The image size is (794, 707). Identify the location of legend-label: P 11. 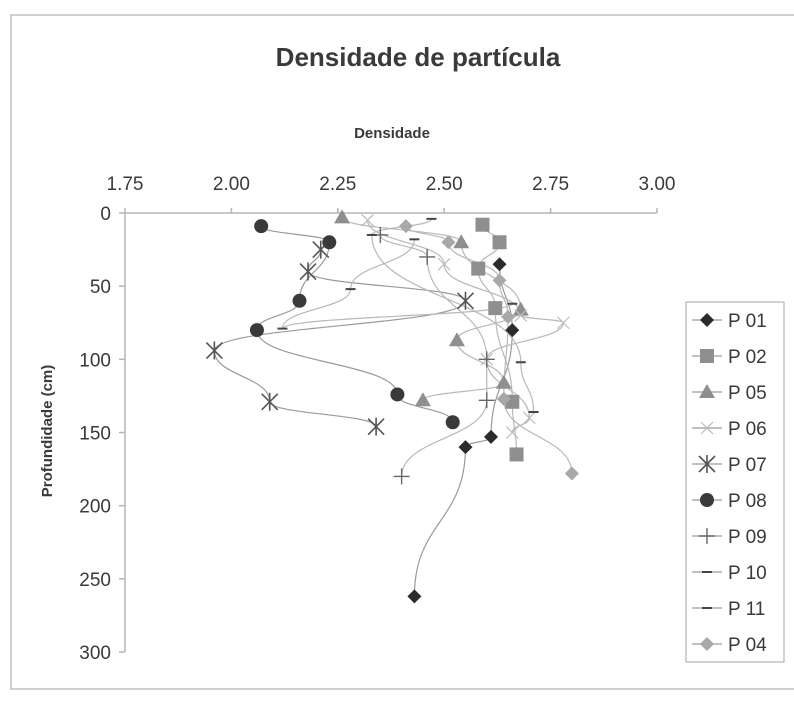
(746, 609).